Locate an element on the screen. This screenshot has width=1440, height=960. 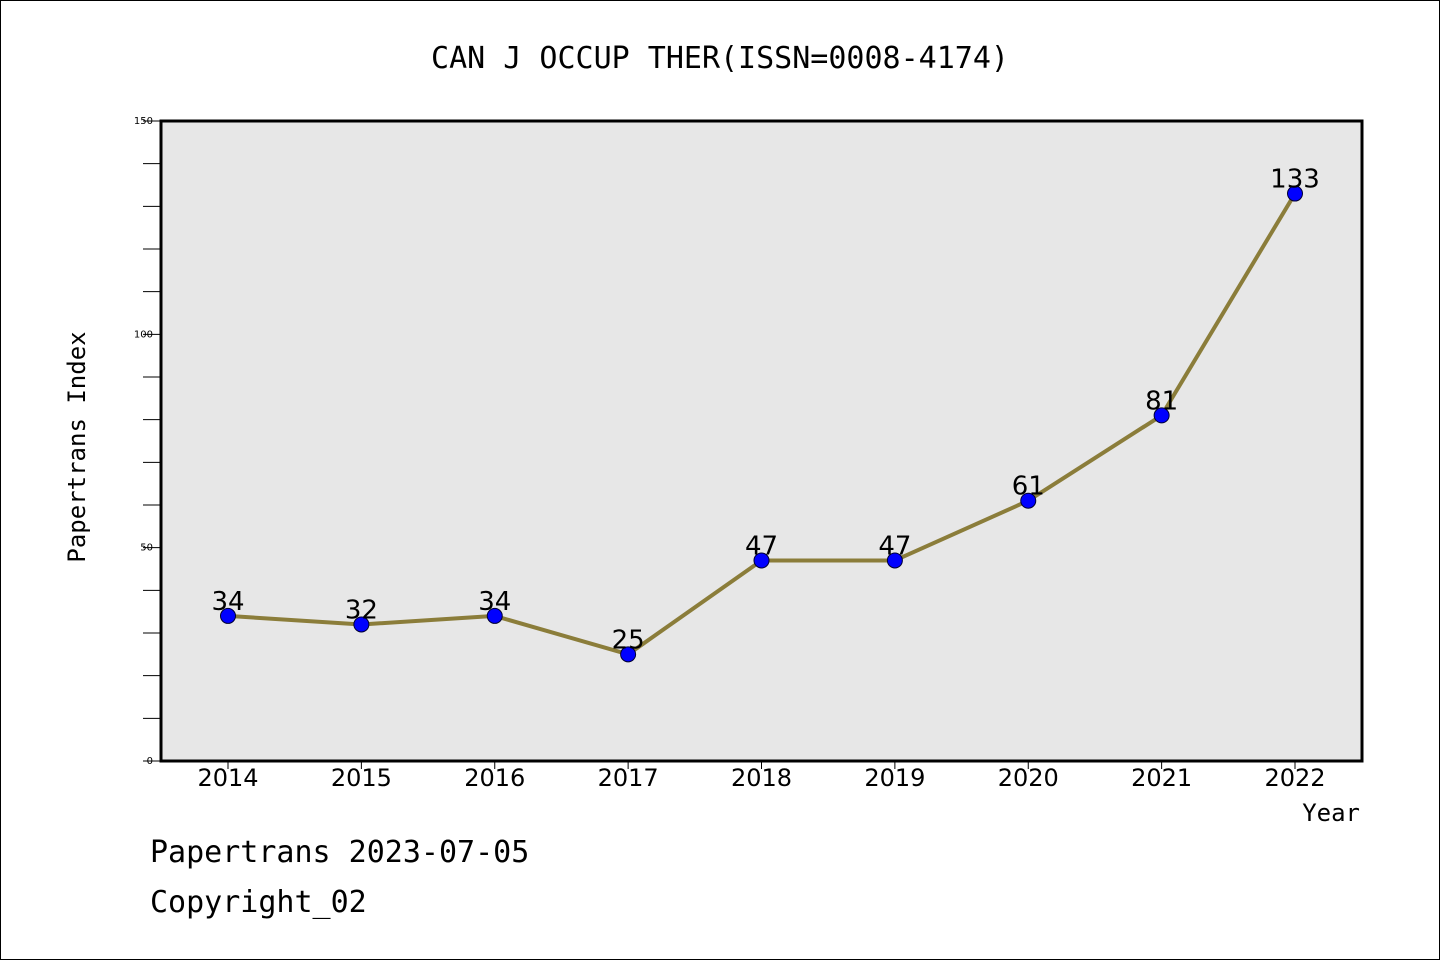
data-point-label: 133 is located at coordinates (1295, 180).